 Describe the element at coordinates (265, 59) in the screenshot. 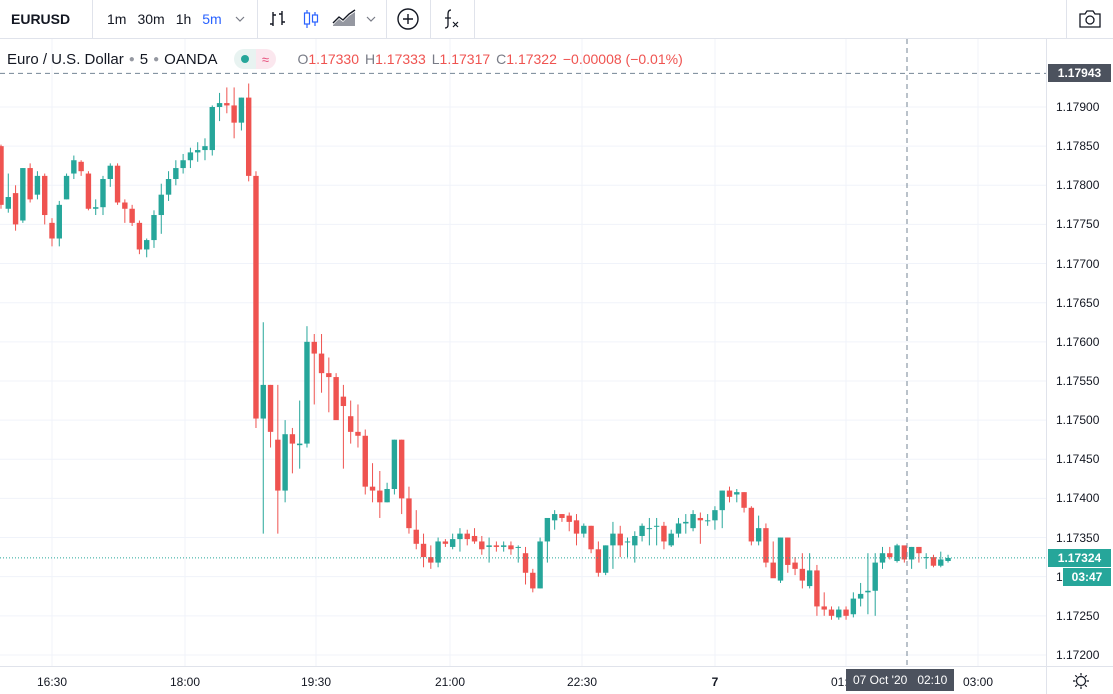

I see `delayed-data-icon: ≈` at that location.